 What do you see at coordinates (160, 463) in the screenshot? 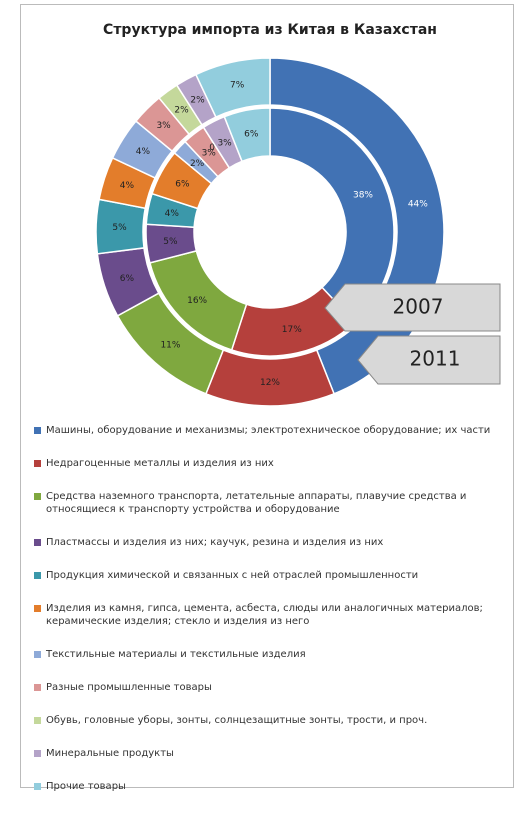
I see `legend-label: Недрагоценные металлы и изделия из них` at bounding box center [160, 463].